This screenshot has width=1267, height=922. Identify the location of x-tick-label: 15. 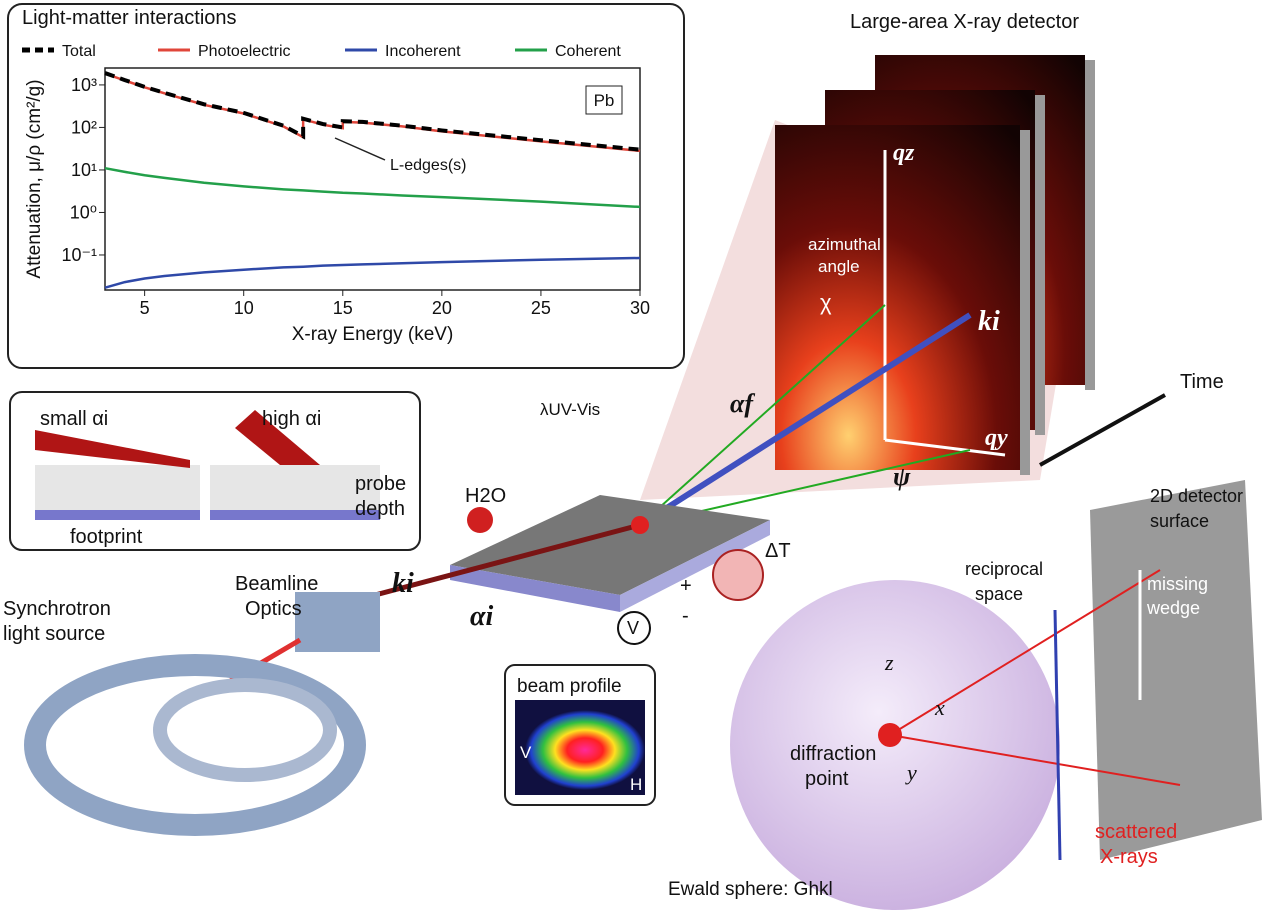
(343, 308).